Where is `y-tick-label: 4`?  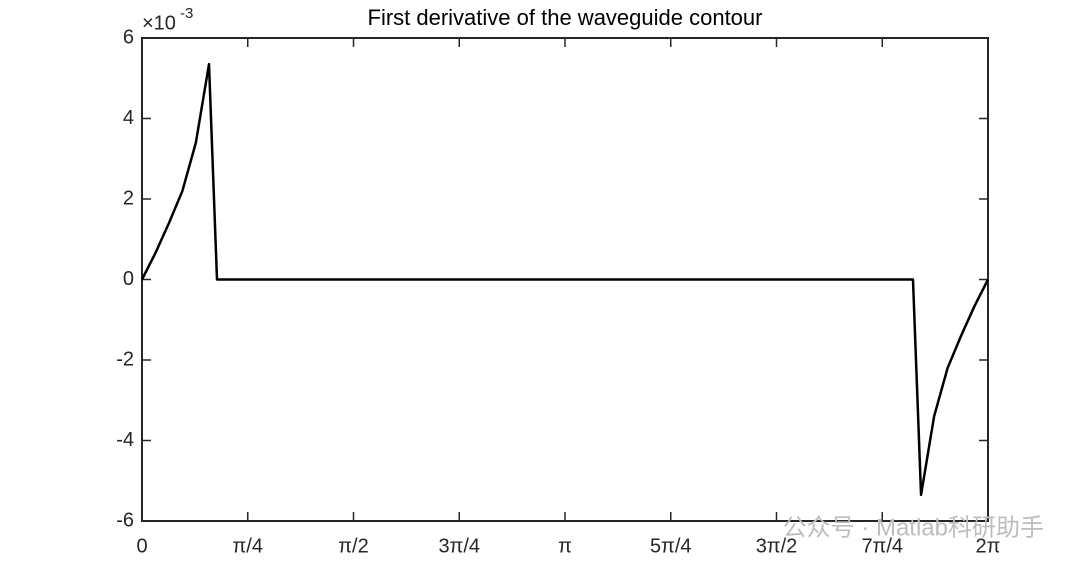 y-tick-label: 4 is located at coordinates (128, 118).